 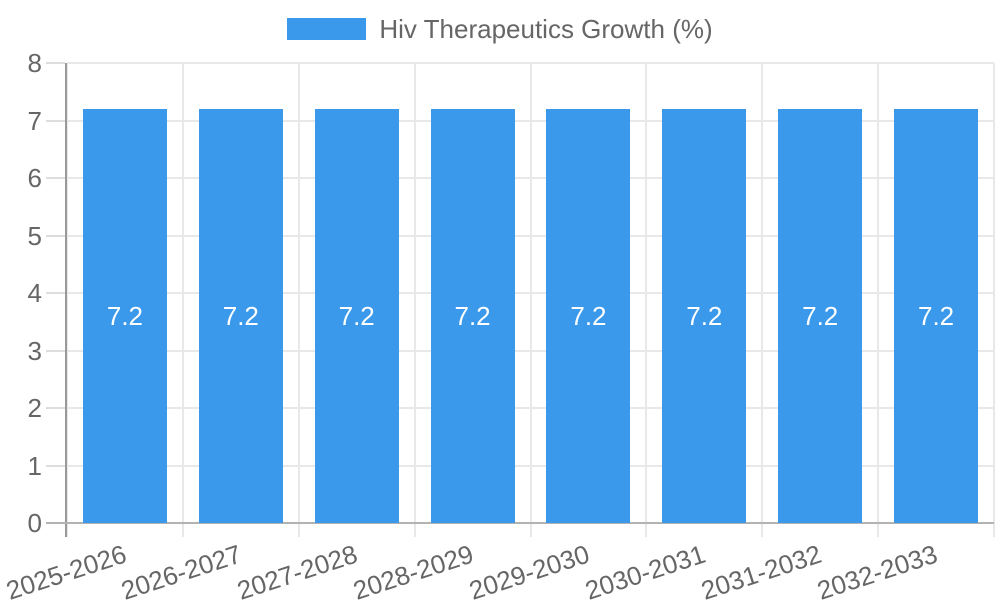 What do you see at coordinates (34, 178) in the screenshot?
I see `y-tick-label: 6` at bounding box center [34, 178].